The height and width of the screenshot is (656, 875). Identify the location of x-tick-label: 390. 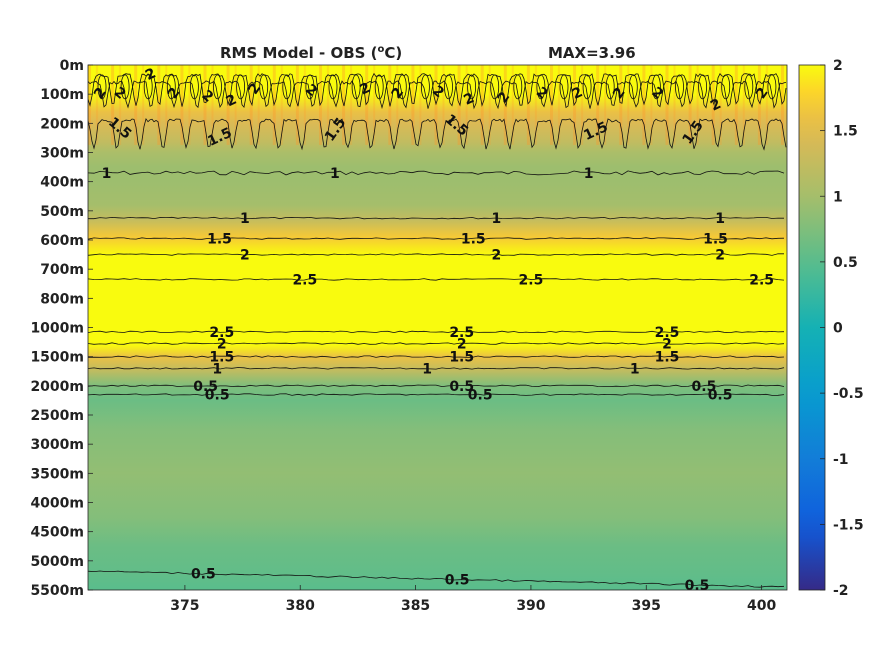
(530, 606).